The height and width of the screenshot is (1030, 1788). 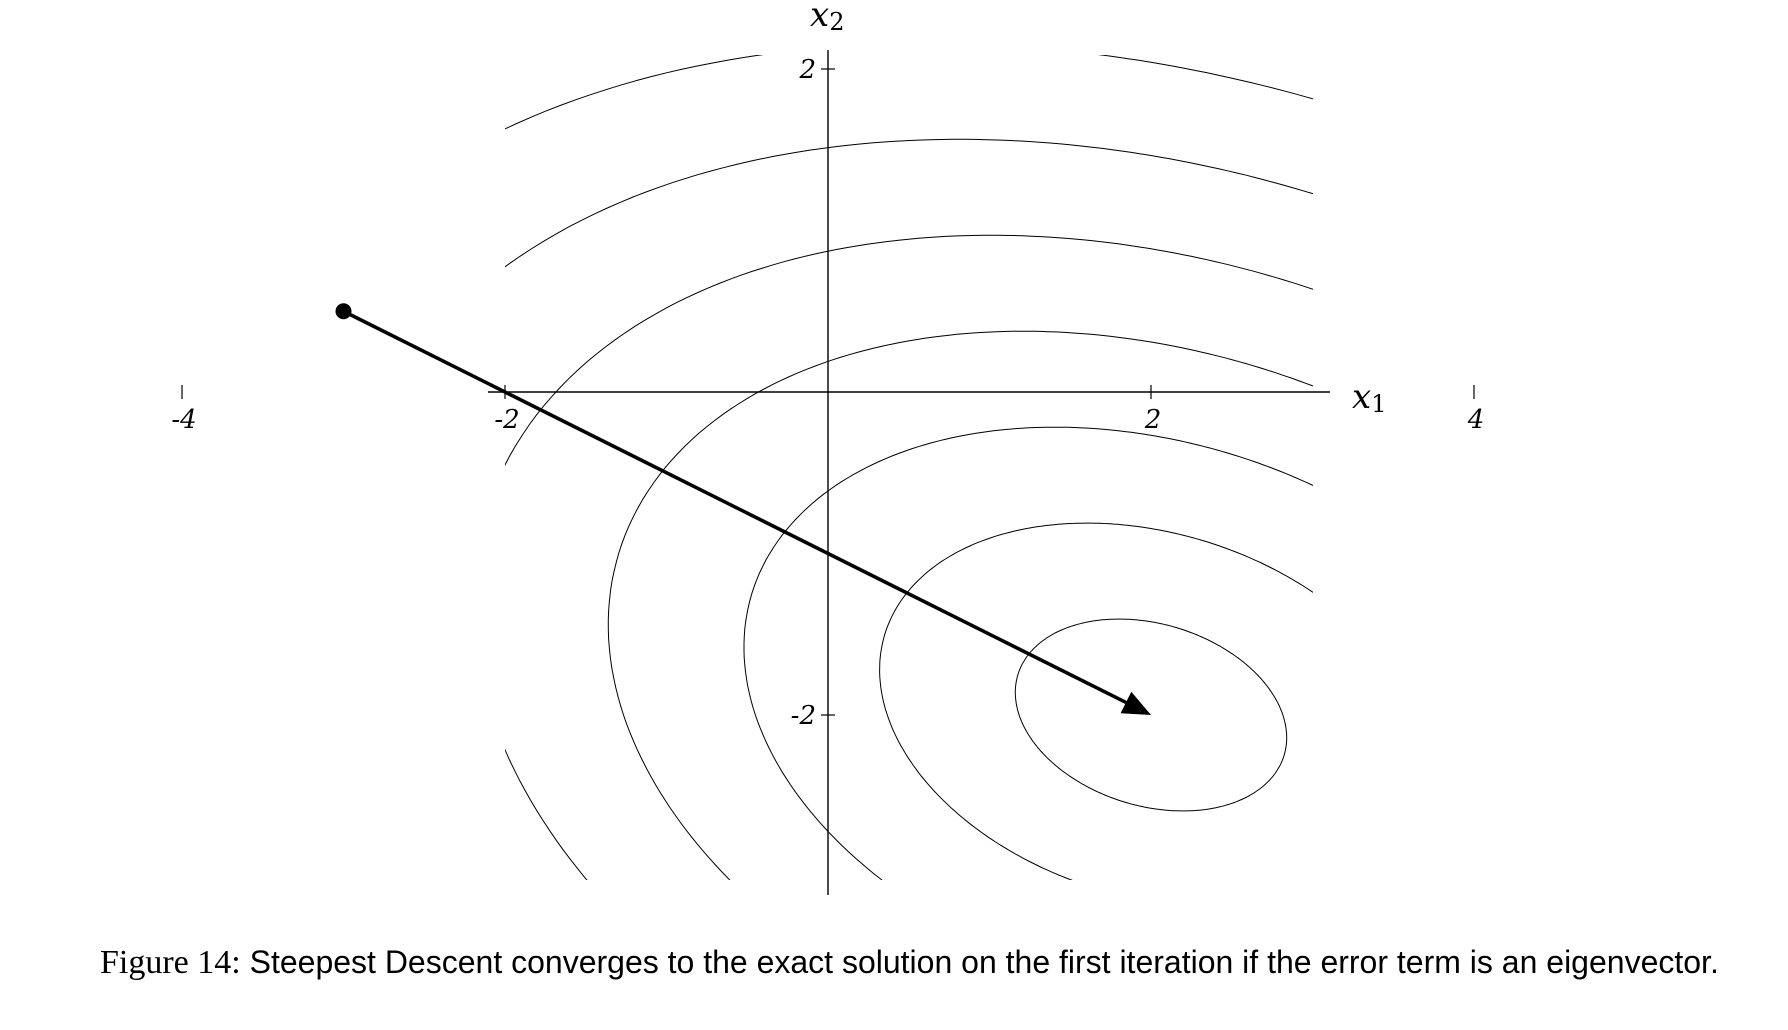 What do you see at coordinates (803, 716) in the screenshot?
I see `y-tick-label: -2` at bounding box center [803, 716].